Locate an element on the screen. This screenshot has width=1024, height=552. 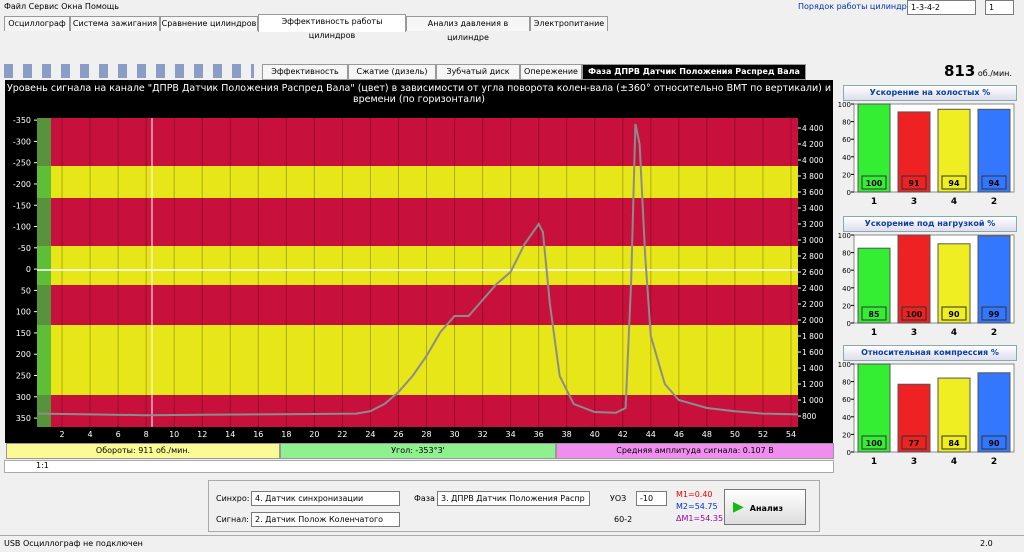
control-panel is located at coordinates (514, 506).